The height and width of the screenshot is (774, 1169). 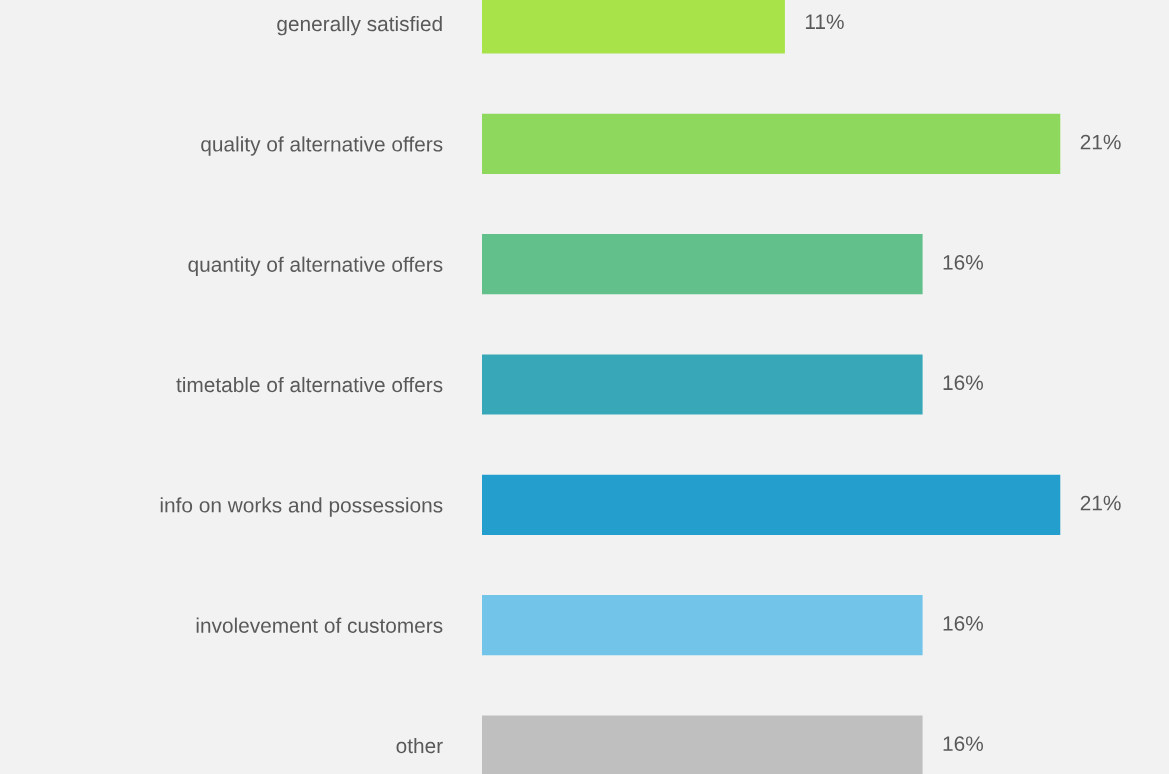 What do you see at coordinates (322, 146) in the screenshot?
I see `y-tick-label: quality of alternative offers` at bounding box center [322, 146].